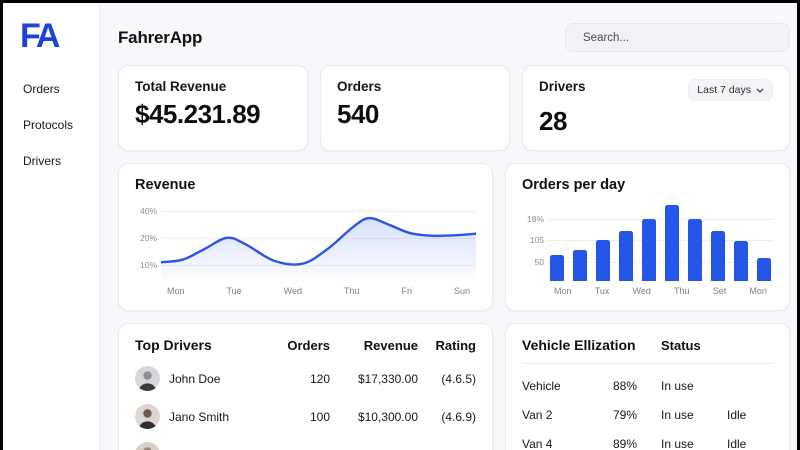  Describe the element at coordinates (454, 37) in the screenshot. I see `topbar: FahrerApp` at that location.